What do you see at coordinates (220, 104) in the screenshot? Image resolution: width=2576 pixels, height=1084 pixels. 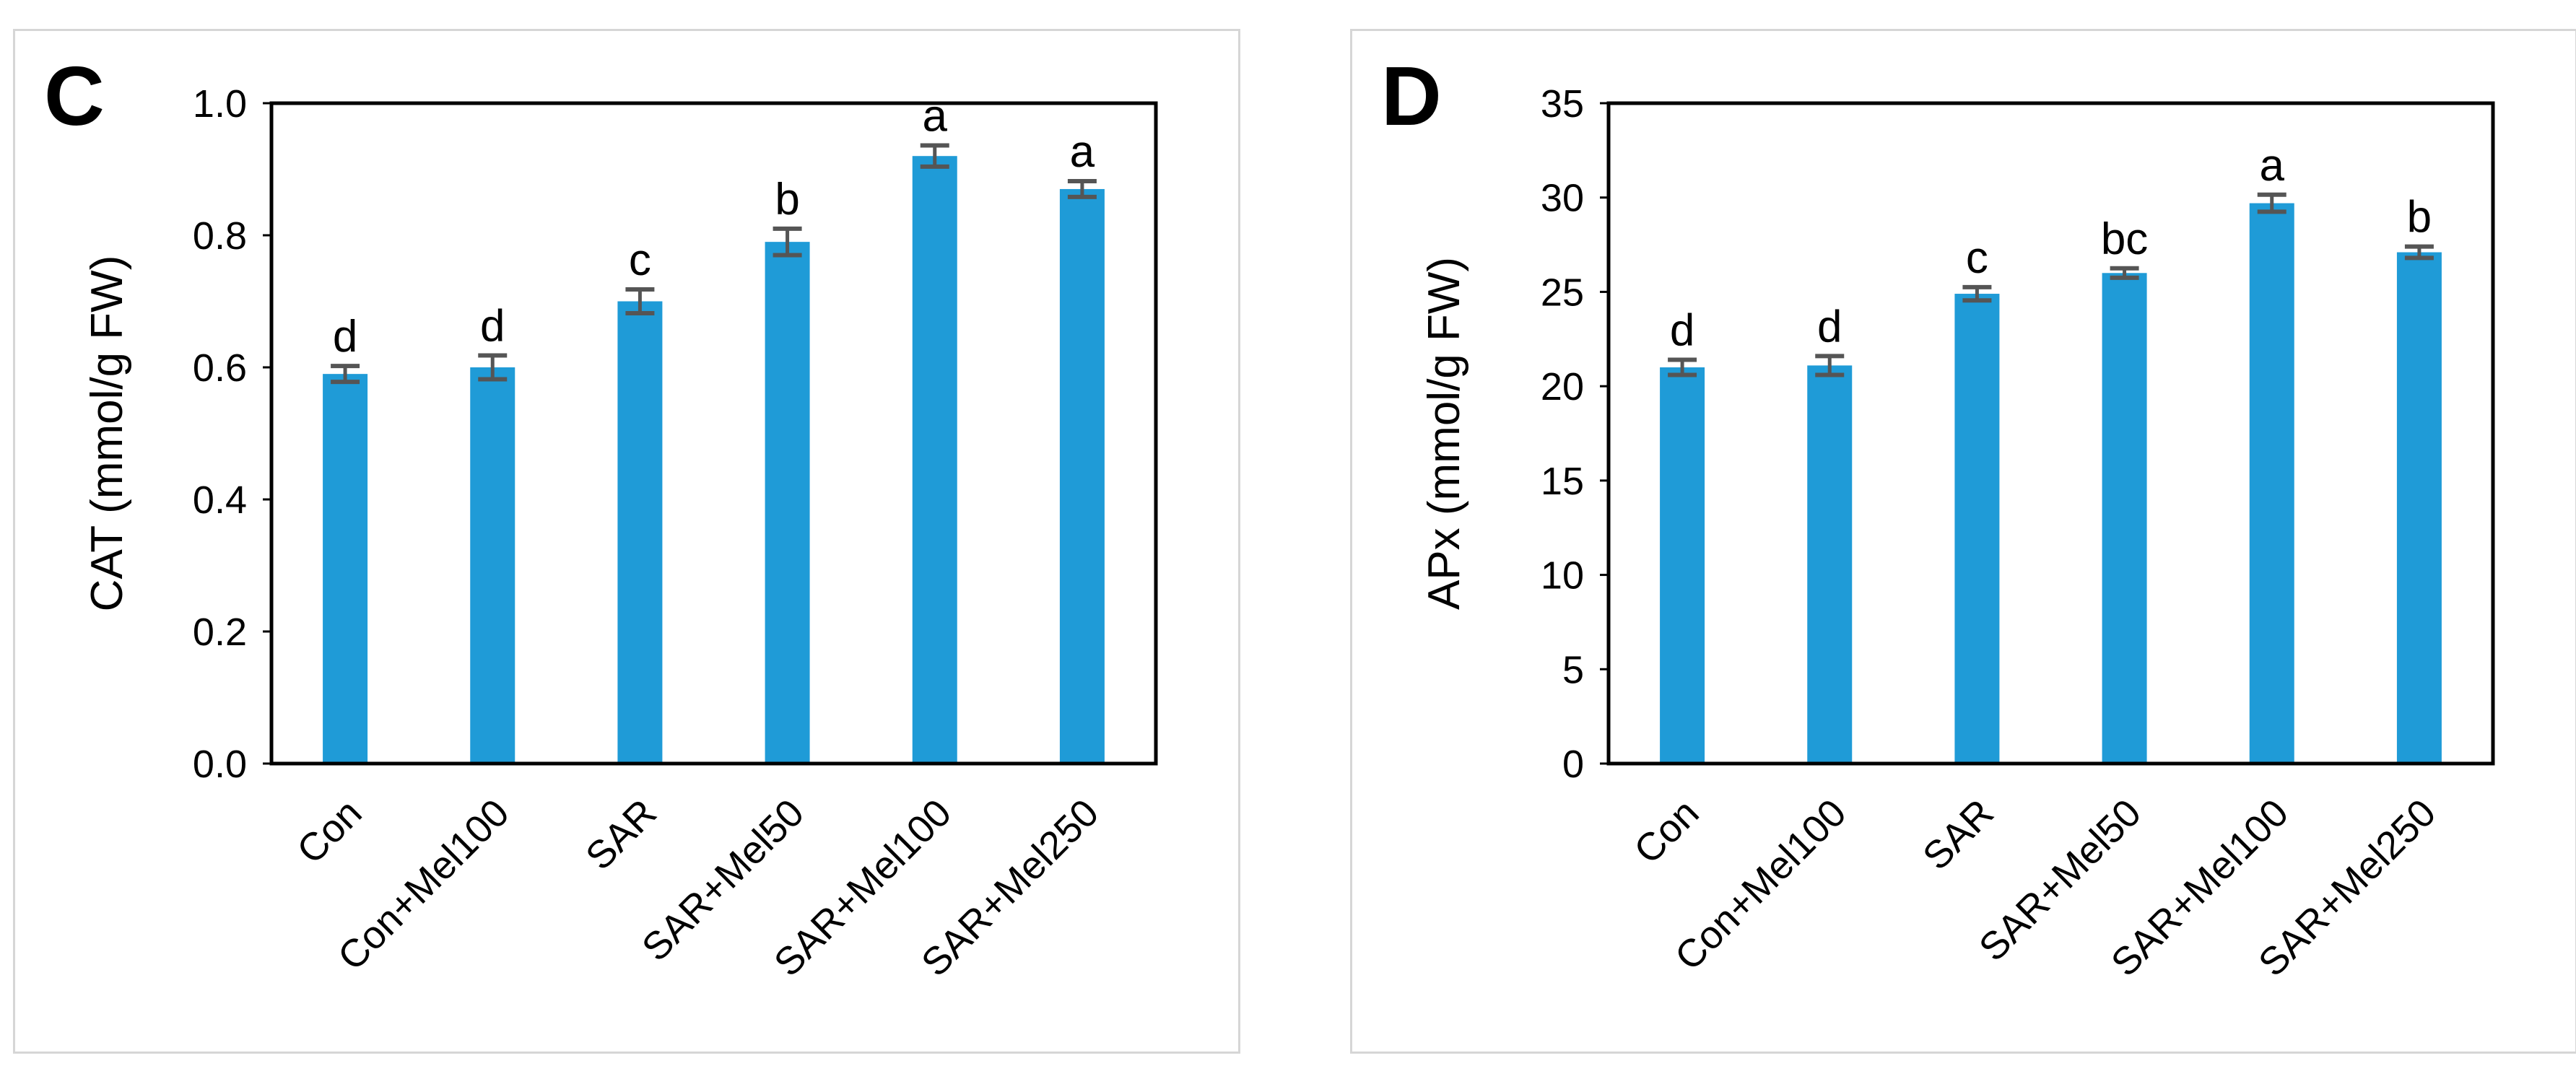 I see `y-tick-label: 1.0` at bounding box center [220, 104].